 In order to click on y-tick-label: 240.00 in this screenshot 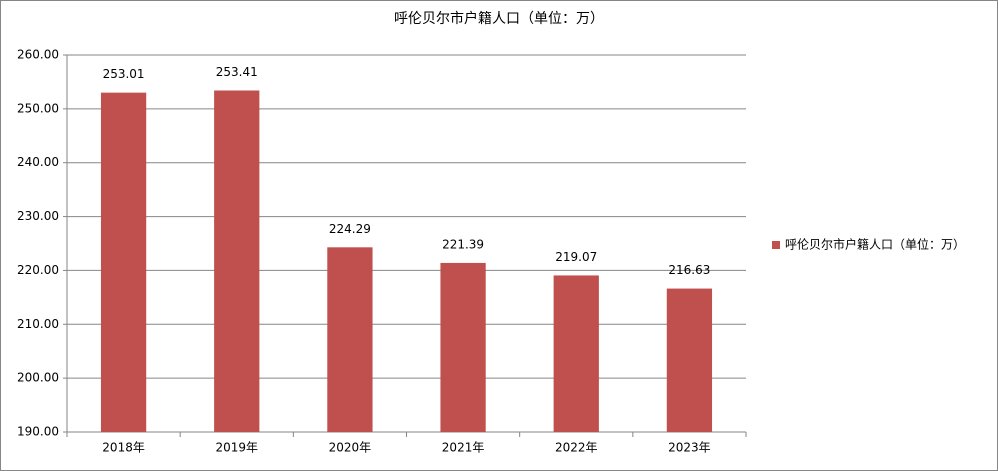, I will do `click(38, 162)`.